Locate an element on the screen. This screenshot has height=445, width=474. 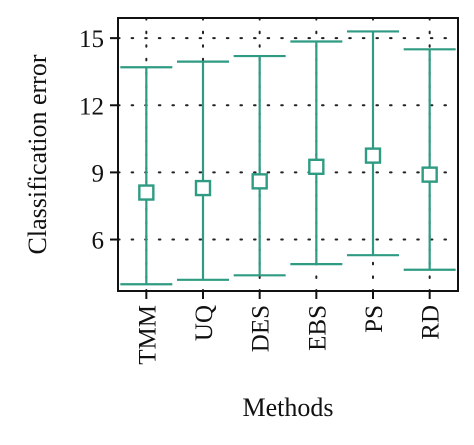
error-bar-rd is located at coordinates (429, 159).